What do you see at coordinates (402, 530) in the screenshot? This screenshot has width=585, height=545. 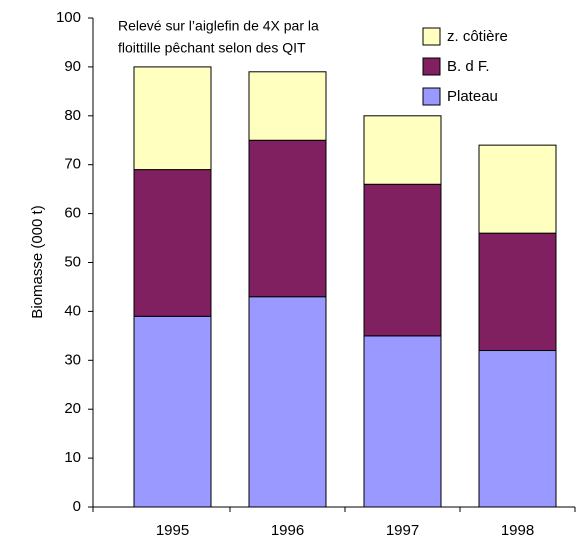 I see `x-tick-label: 1997` at bounding box center [402, 530].